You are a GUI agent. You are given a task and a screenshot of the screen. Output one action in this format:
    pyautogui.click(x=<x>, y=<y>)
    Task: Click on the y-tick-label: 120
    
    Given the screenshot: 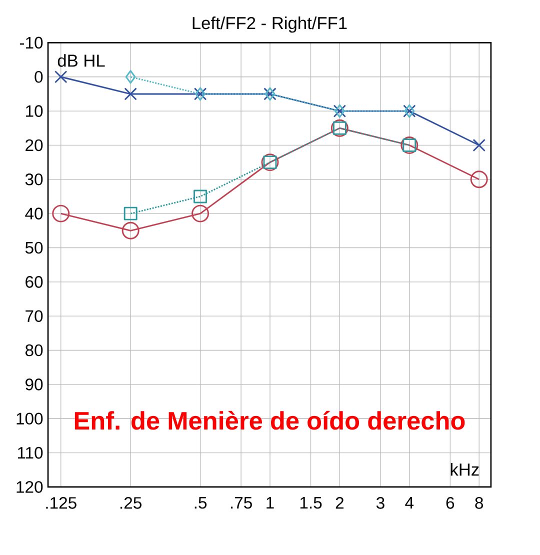 What is the action you would take?
    pyautogui.click(x=29, y=487)
    